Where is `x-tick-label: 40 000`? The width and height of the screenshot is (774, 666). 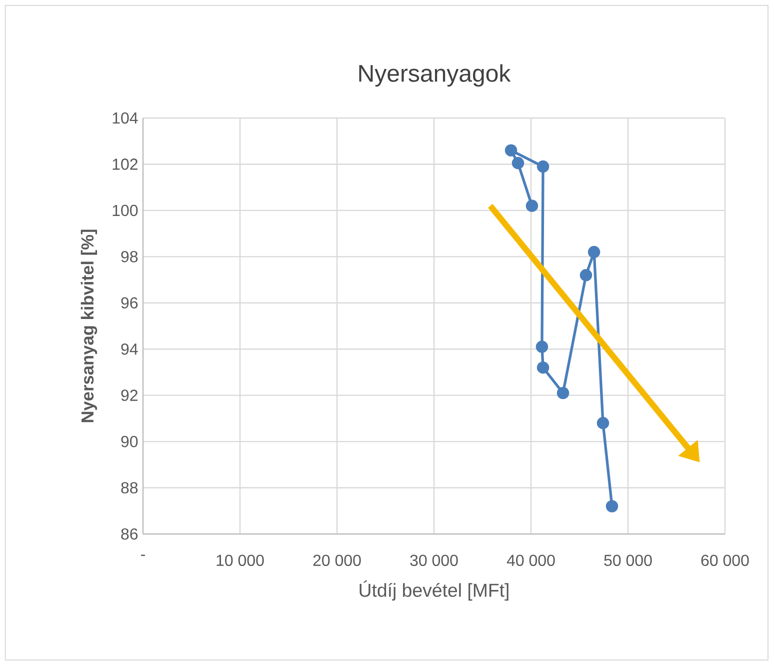
x-tick-label: 40 000 is located at coordinates (530, 560).